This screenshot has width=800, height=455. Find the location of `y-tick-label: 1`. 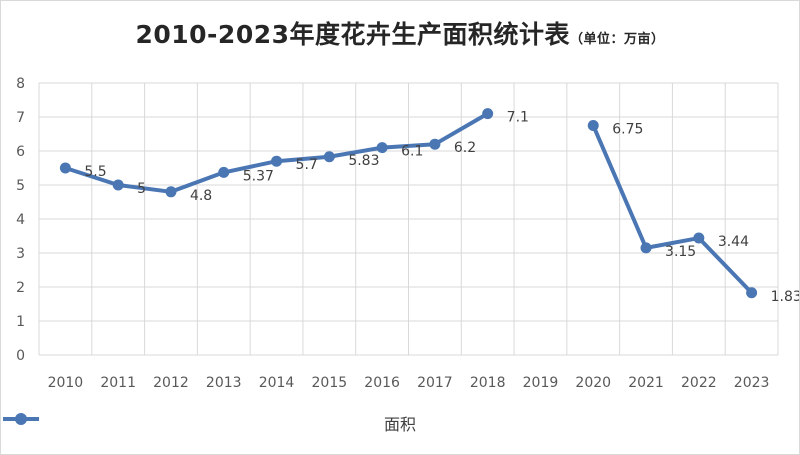

y-tick-label: 1 is located at coordinates (20, 322).